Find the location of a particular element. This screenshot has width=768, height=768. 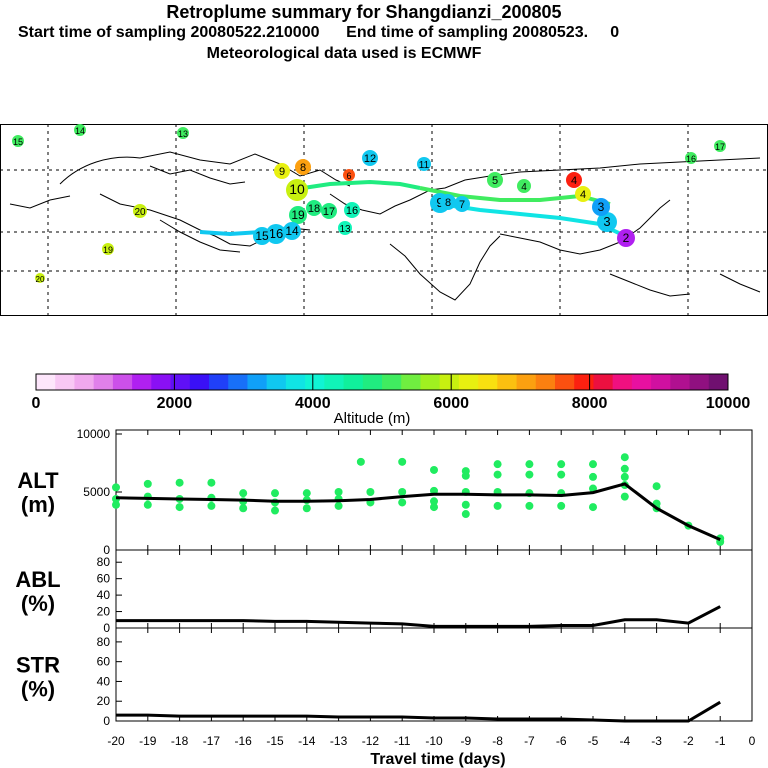

x-tick-label: -7 is located at coordinates (529, 741).